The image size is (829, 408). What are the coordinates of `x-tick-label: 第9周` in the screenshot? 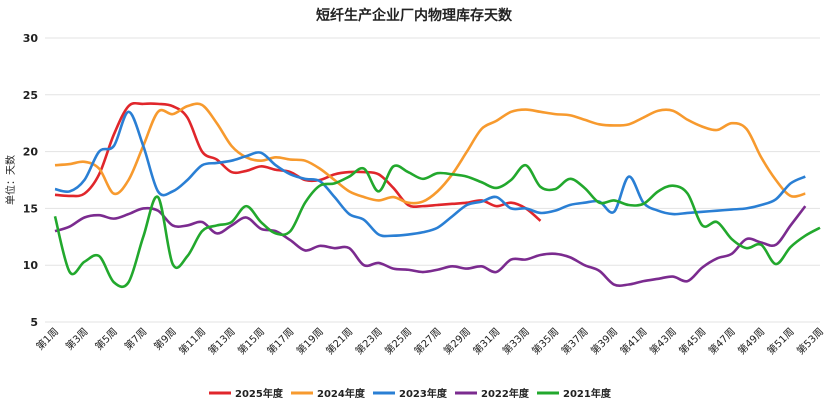 It's located at (165, 339).